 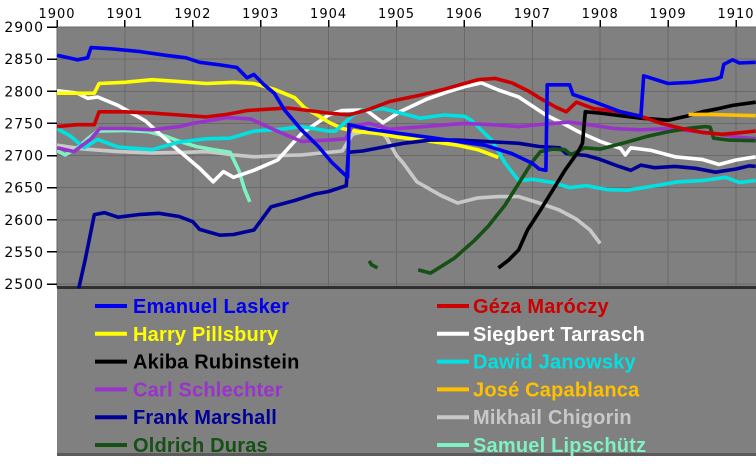 I want to click on y-axis-labels: 2900 2850 2800 2750 2700 2650 2600 2550 2500, so click(x=30, y=156).